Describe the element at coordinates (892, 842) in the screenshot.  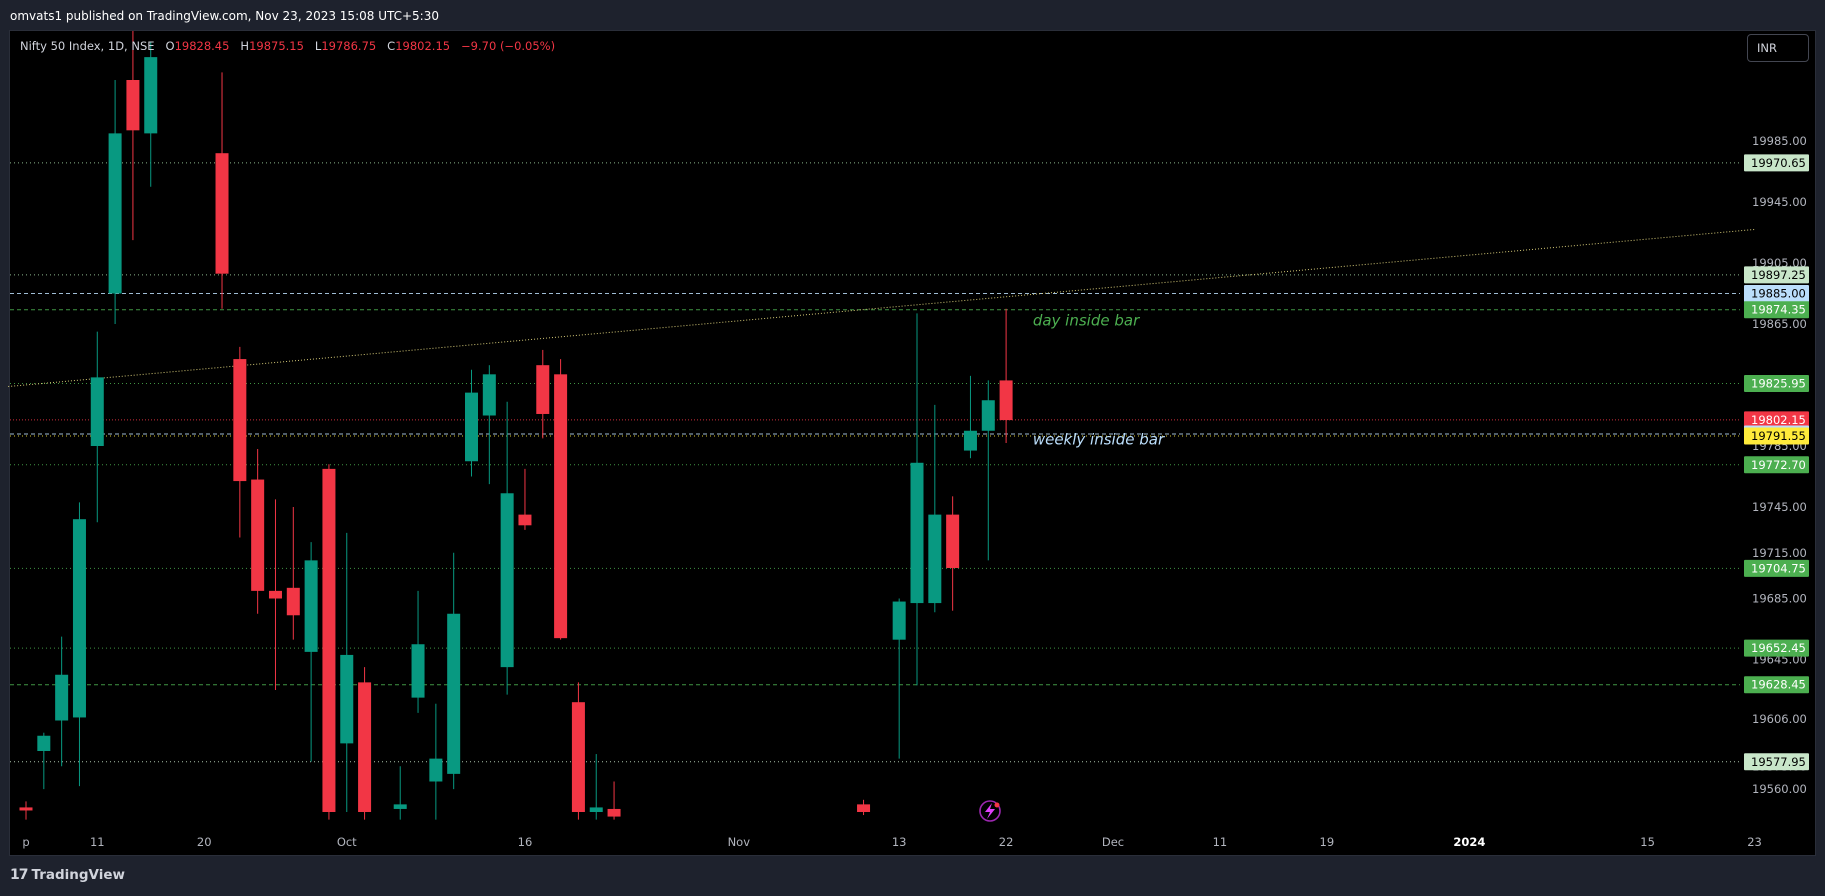
I see `time-axis: p 11 20 Oct 16 Nov 13 22 Dec 11 19 2024 15 23` at that location.